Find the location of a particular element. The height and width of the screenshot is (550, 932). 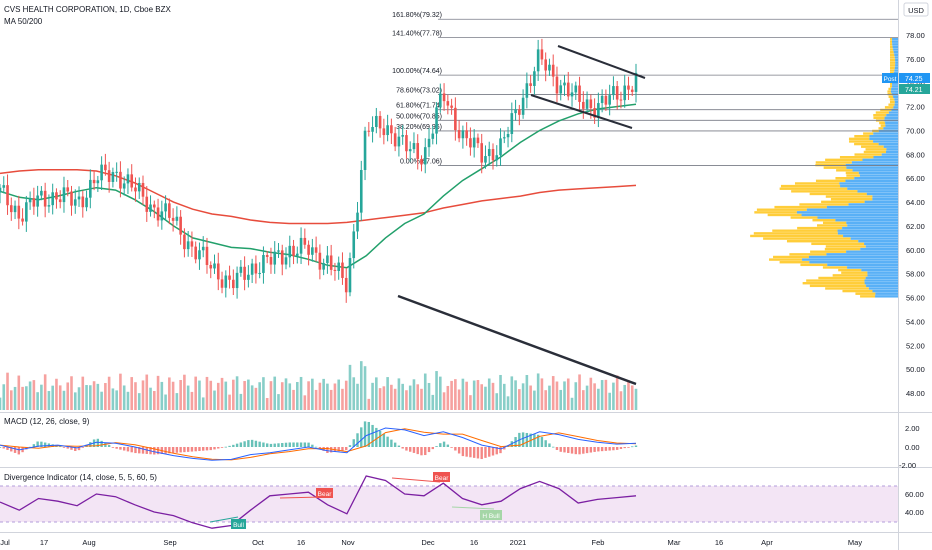

fib-level-label: 141.40%(77.78) is located at coordinates (417, 34).